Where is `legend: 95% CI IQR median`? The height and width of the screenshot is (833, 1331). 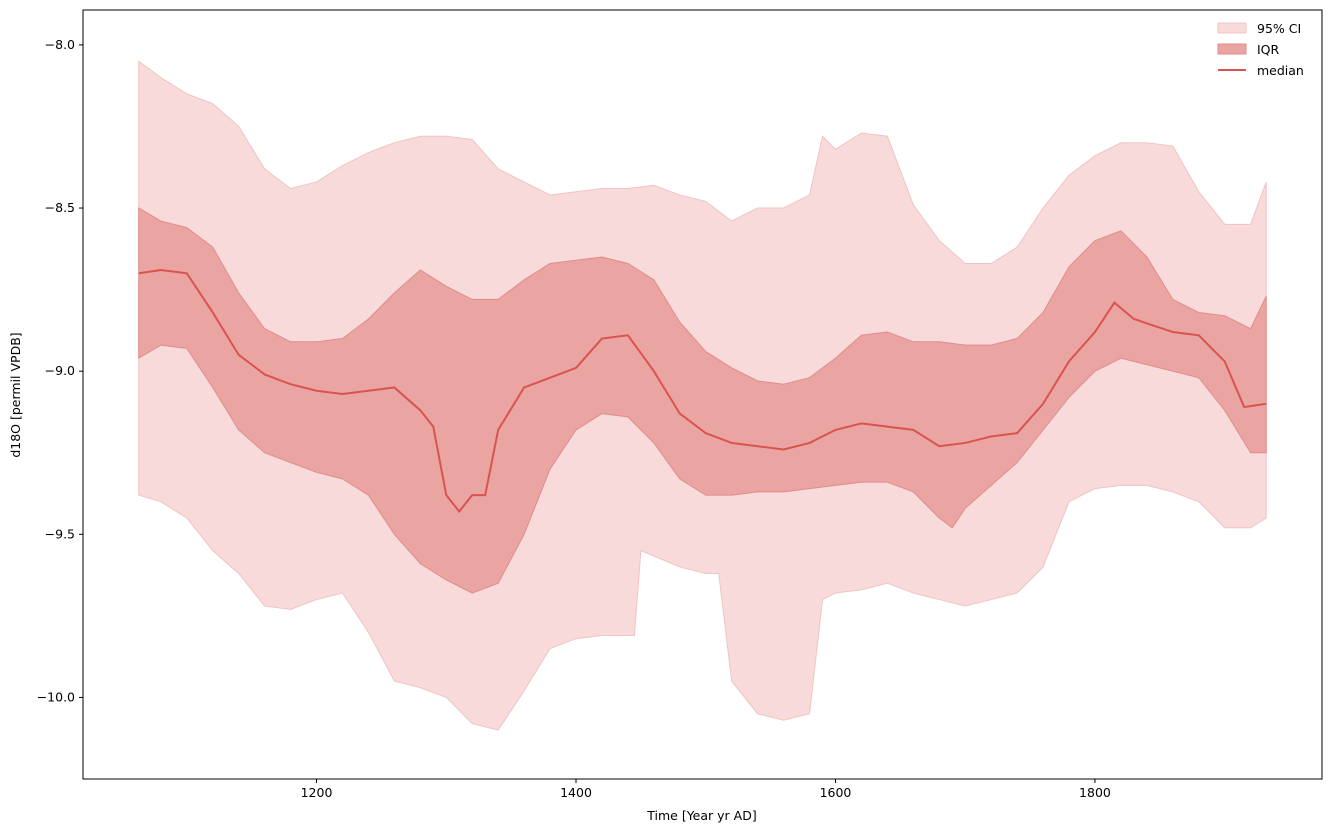 legend: 95% CI IQR median is located at coordinates (1260, 49).